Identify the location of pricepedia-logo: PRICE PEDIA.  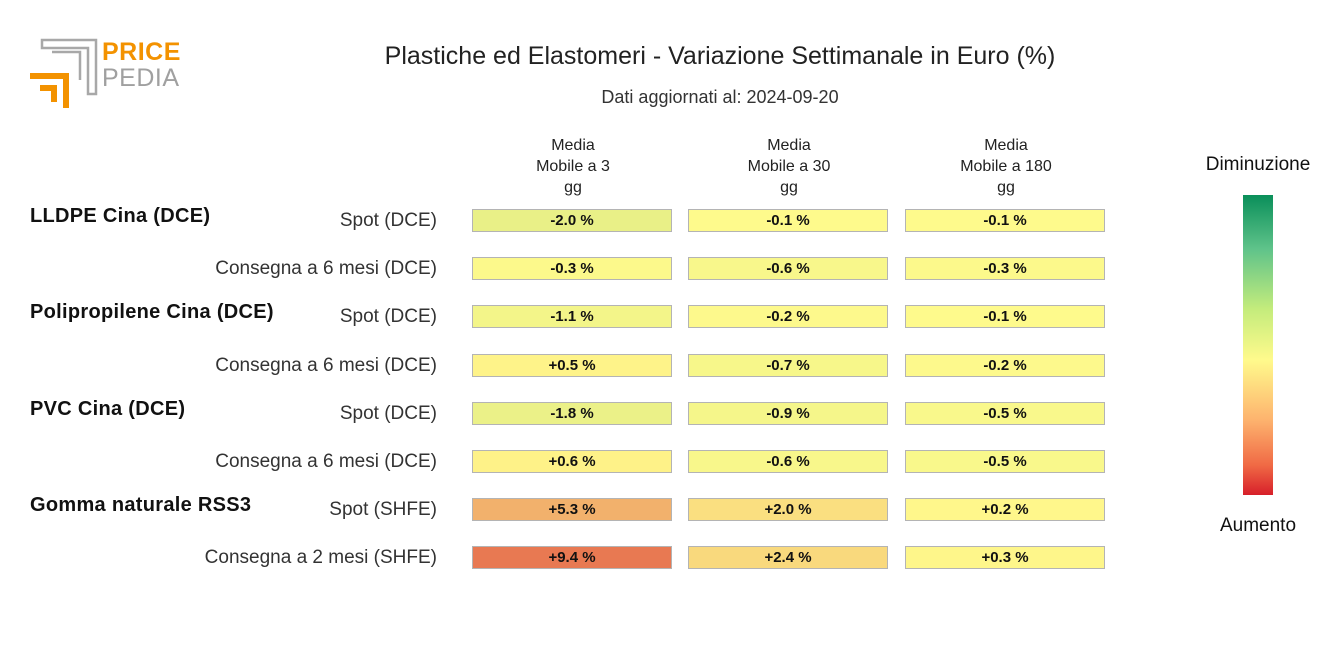
(110, 74).